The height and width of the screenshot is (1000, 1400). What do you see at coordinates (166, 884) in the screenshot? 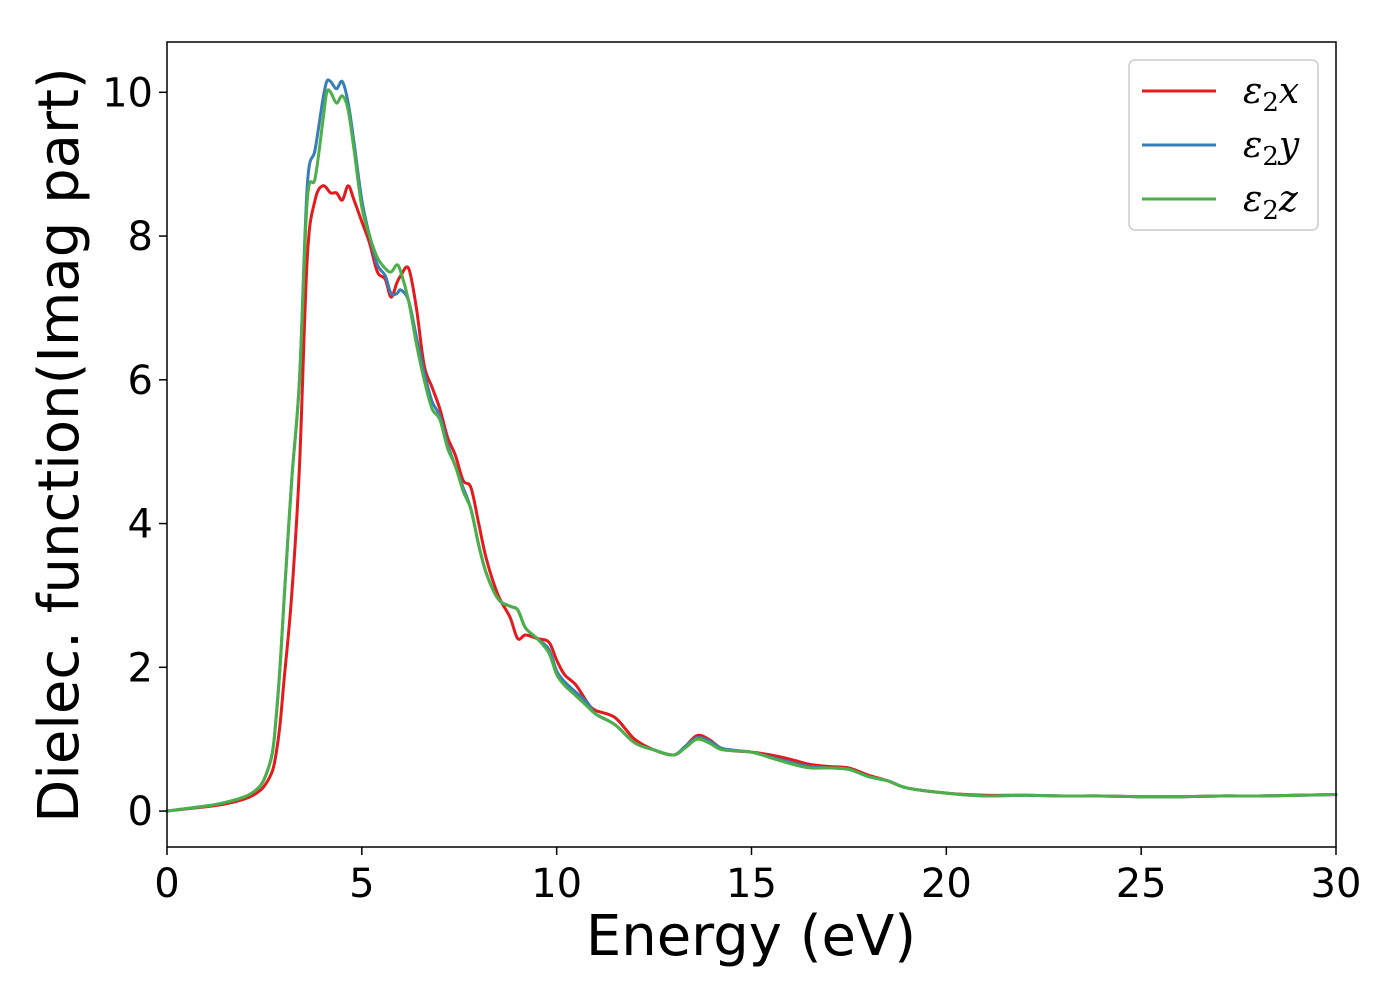
I see `x-tick-label: 0` at bounding box center [166, 884].